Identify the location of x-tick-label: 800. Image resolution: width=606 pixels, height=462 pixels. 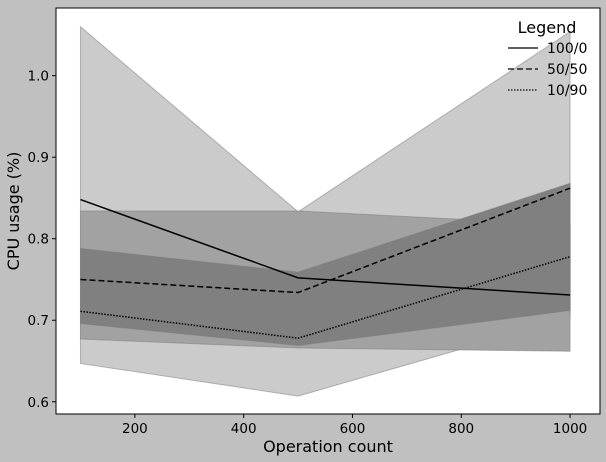
(461, 429).